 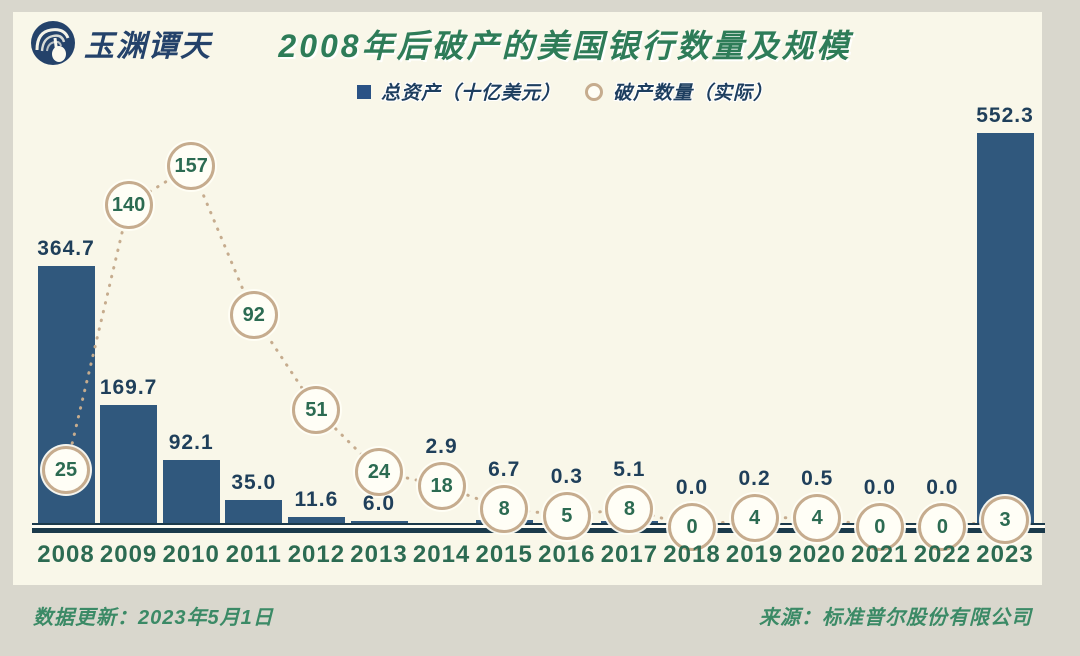 What do you see at coordinates (942, 487) in the screenshot?
I see `bar-value-2022: 0.0` at bounding box center [942, 487].